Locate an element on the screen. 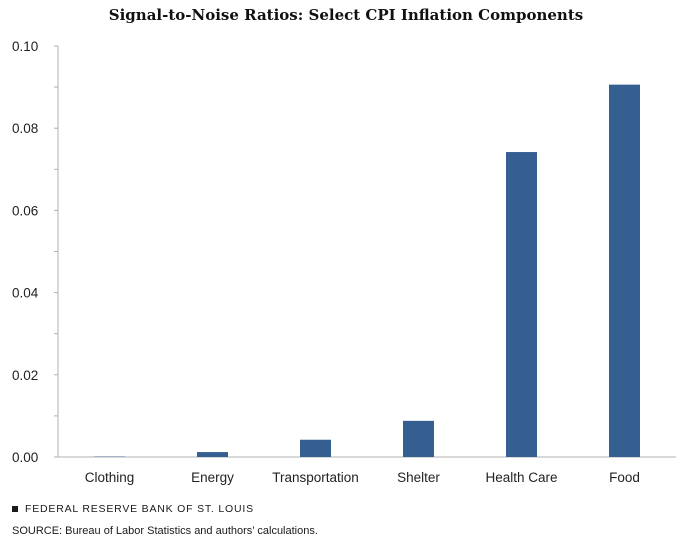 Image resolution: width=692 pixels, height=546 pixels. x-tick-label: Transportation is located at coordinates (315, 477).